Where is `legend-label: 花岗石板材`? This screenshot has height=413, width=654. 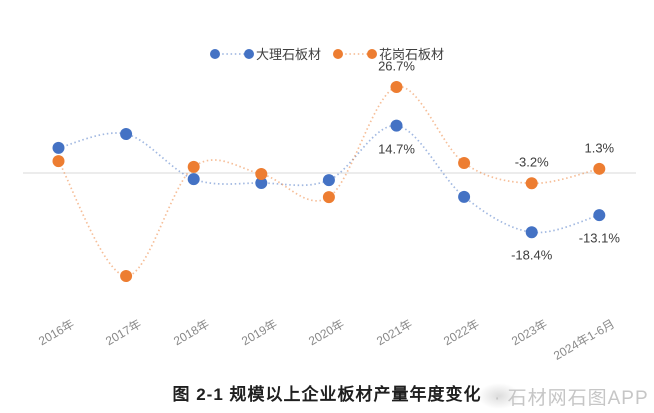 legend-label: 花岗石板材 is located at coordinates (412, 54).